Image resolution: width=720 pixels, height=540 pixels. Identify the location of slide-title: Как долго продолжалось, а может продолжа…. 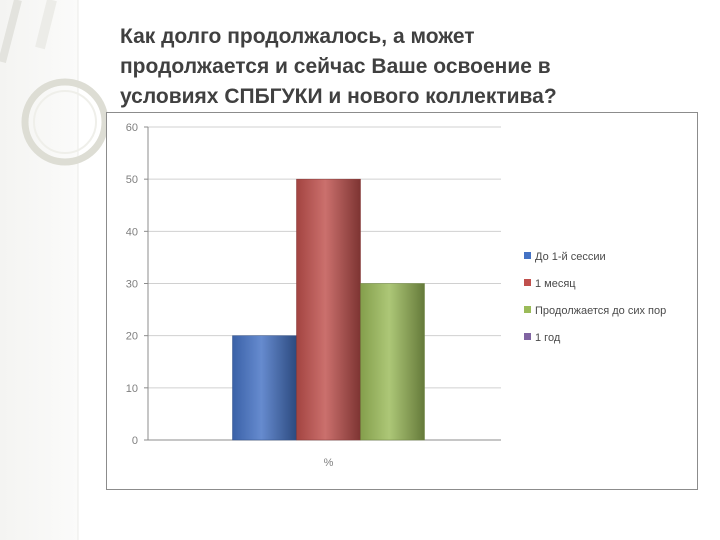
(400, 67).